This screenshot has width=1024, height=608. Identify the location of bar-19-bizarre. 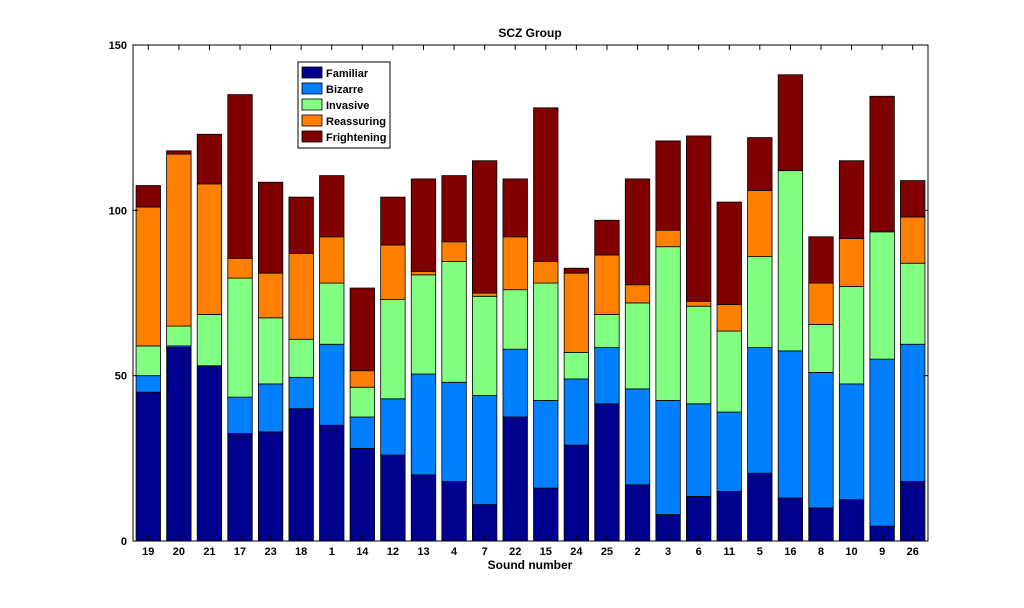
(148, 384).